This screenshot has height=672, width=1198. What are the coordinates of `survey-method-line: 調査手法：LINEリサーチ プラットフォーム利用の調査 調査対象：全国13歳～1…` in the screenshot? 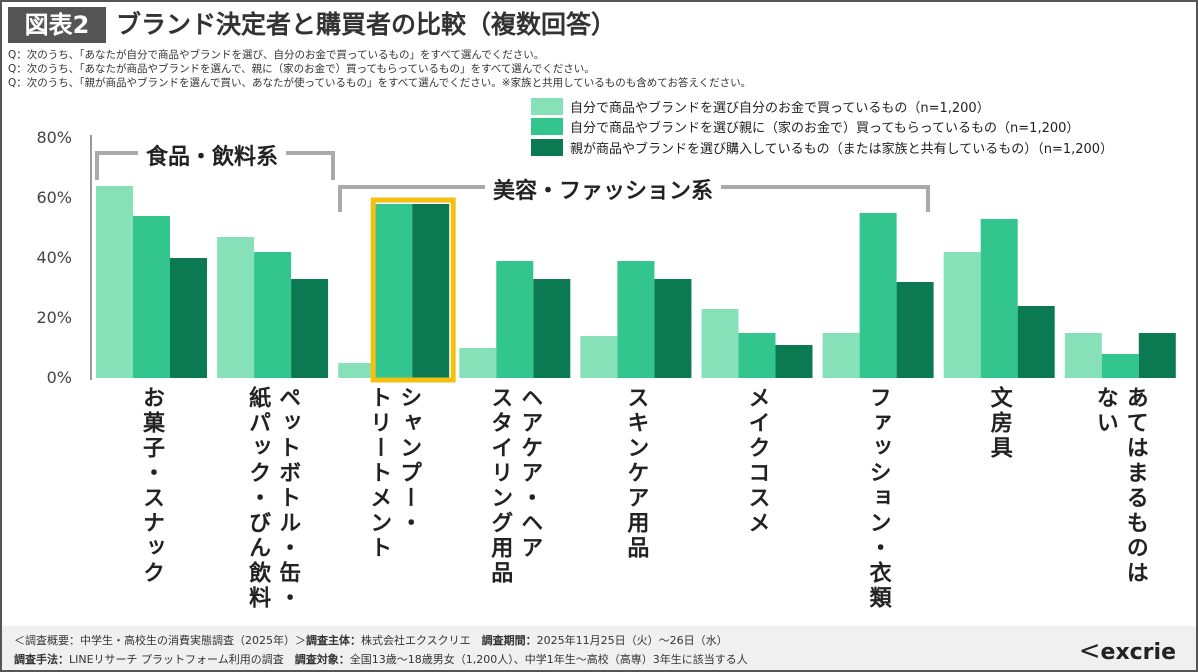 It's located at (381, 659).